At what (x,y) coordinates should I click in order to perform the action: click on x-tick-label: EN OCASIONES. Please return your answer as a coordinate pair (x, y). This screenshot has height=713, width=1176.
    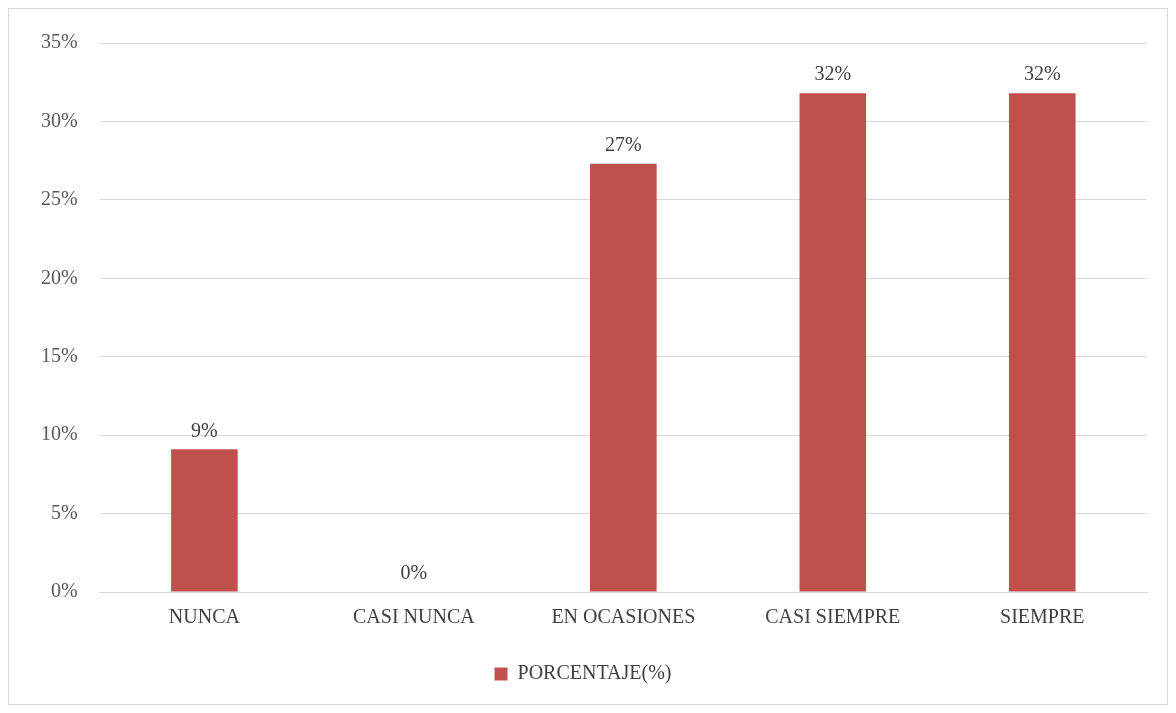
    Looking at the image, I should click on (623, 616).